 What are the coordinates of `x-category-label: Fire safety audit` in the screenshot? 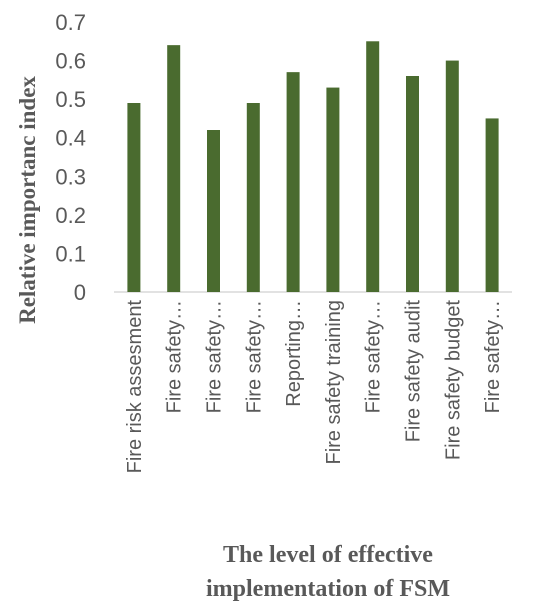 It's located at (414, 371).